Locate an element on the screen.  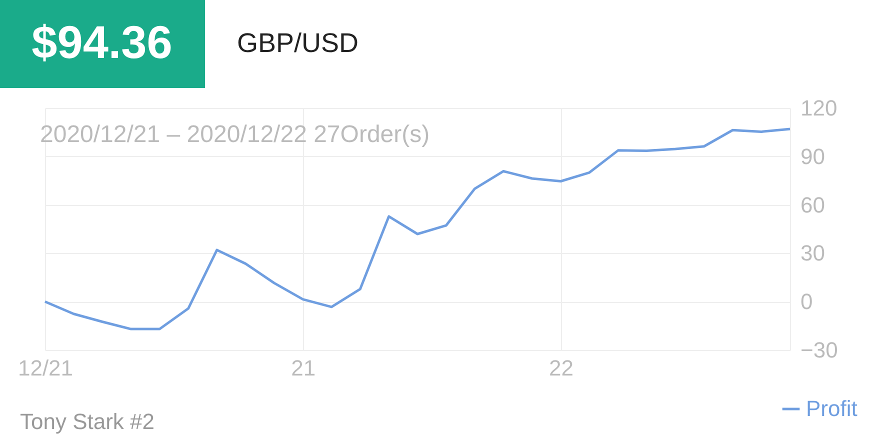
y-tick-label: 0 is located at coordinates (806, 301).